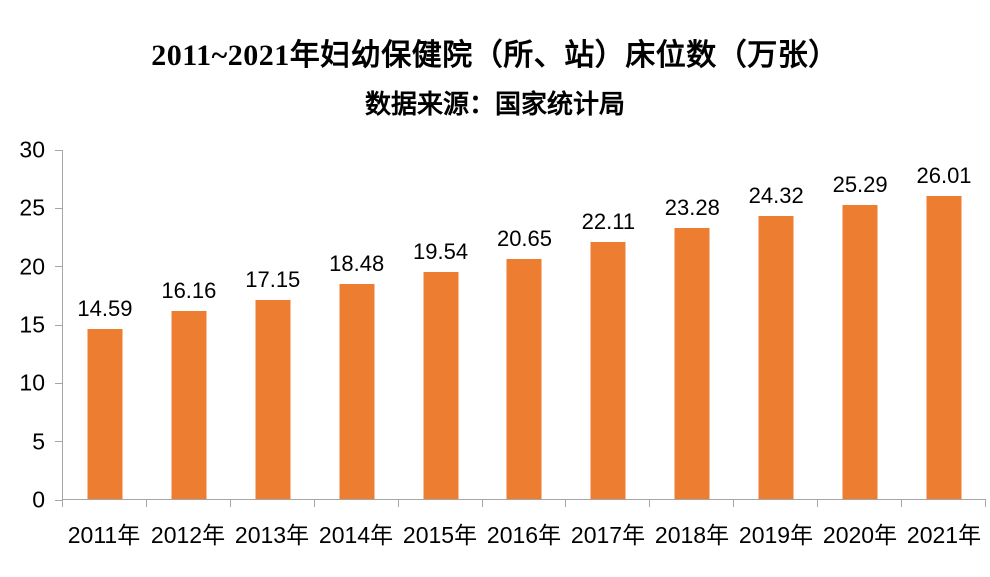  I want to click on bar-slot-2018年: 23.28, so click(692, 324).